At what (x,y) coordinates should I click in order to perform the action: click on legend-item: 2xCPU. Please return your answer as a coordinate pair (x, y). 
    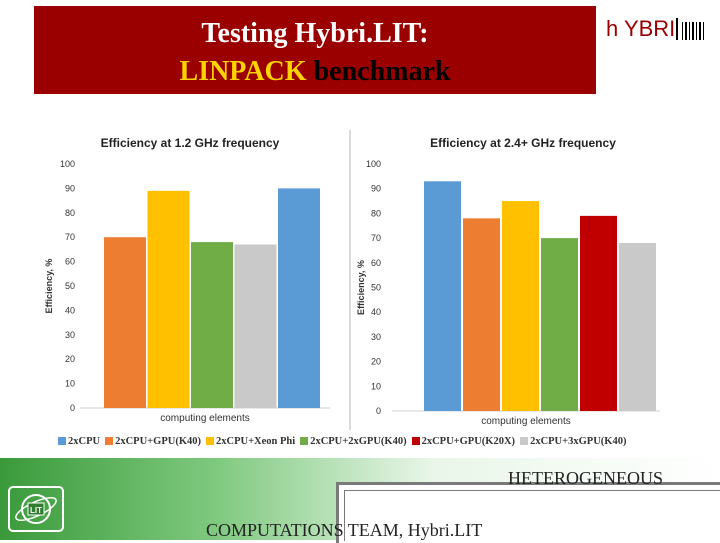
    Looking at the image, I should click on (79, 441).